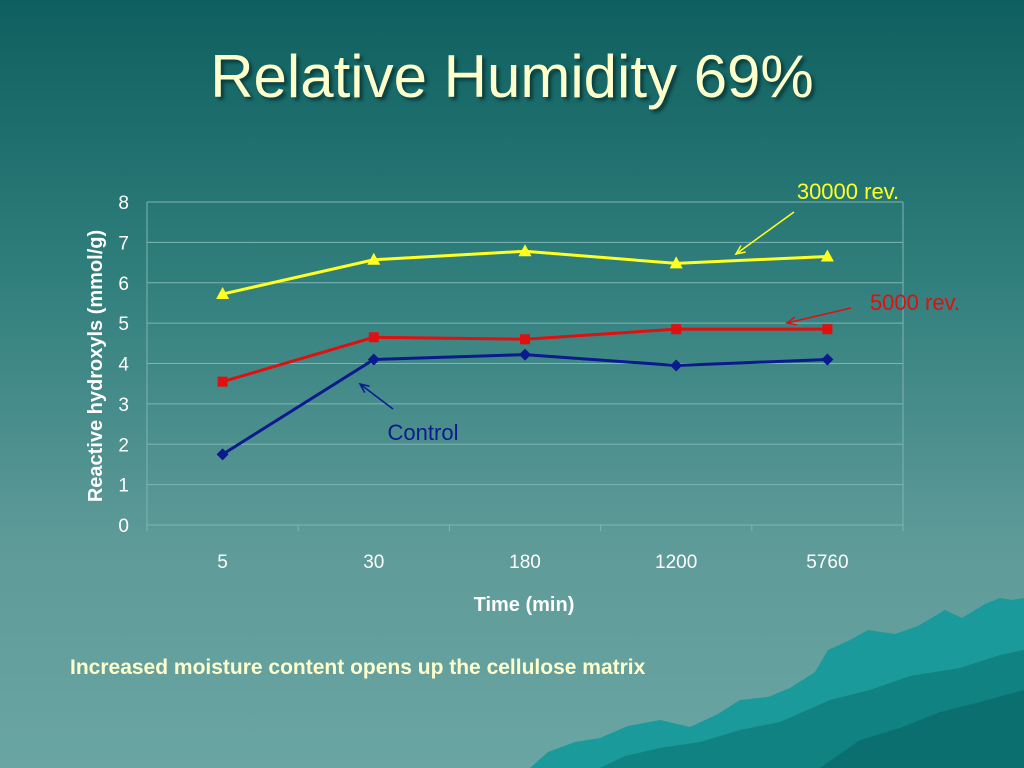  I want to click on slide-title: Relative Humidity 69%, so click(512, 76).